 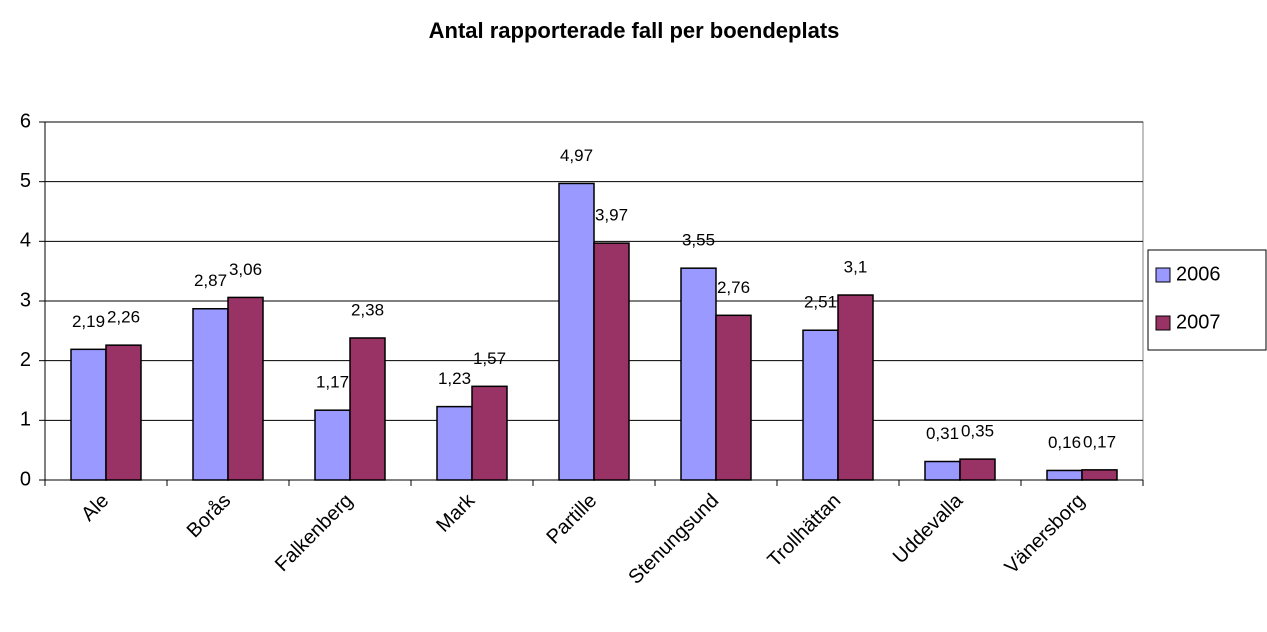 What do you see at coordinates (611, 215) in the screenshot?
I see `data-label: 3,97` at bounding box center [611, 215].